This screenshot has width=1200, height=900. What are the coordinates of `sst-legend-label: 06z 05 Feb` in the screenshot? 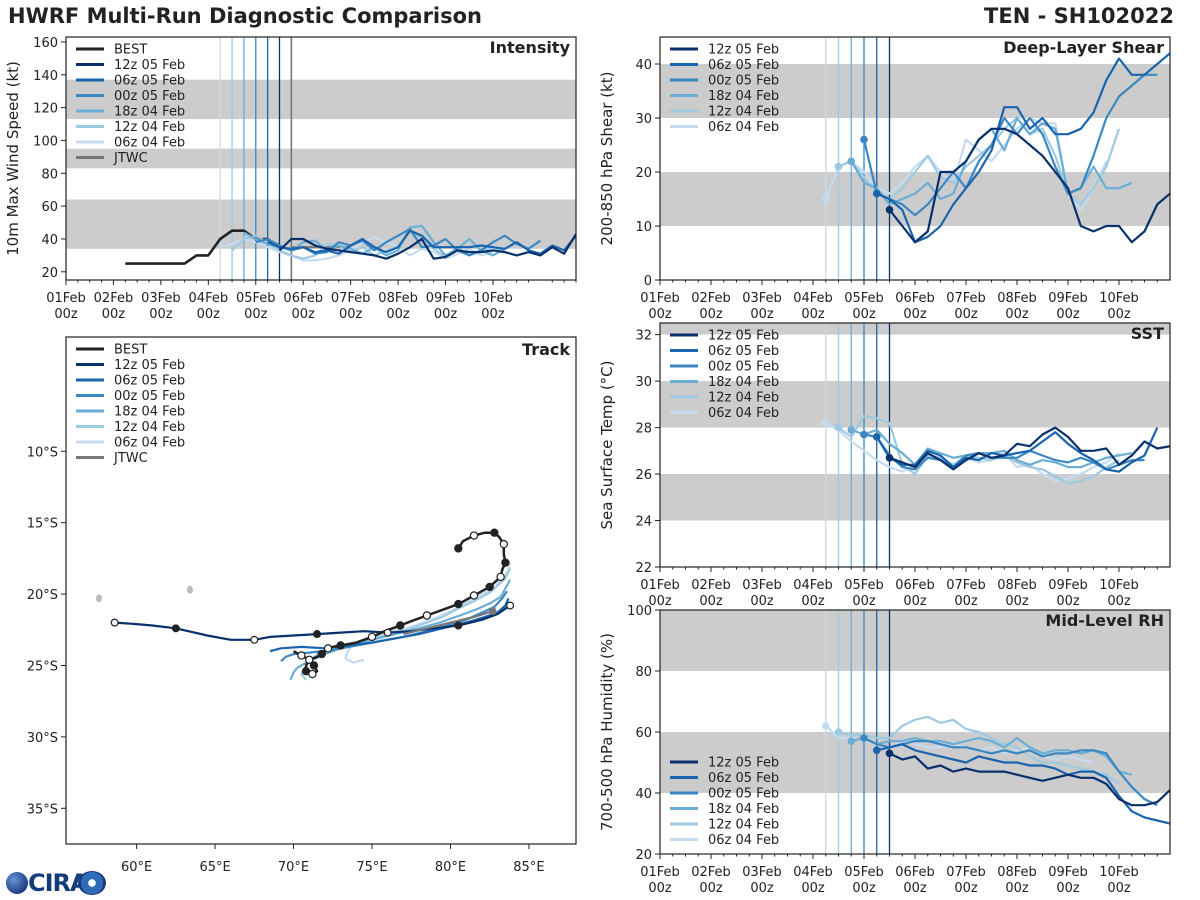 It's located at (743, 351).